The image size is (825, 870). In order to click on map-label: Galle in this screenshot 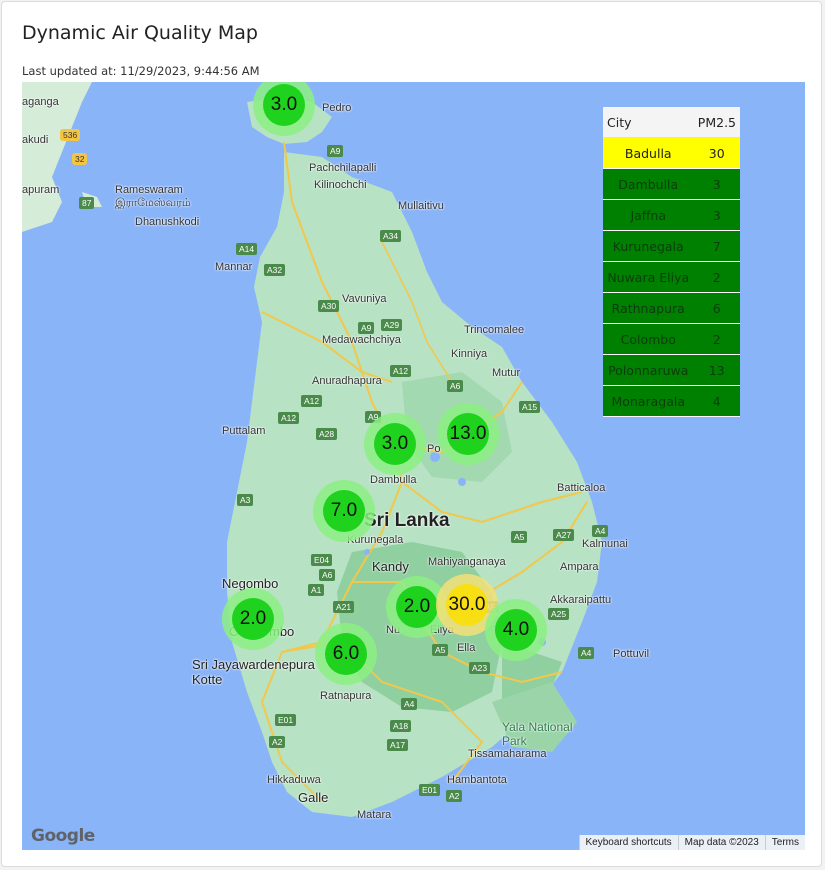, I will do `click(313, 797)`.